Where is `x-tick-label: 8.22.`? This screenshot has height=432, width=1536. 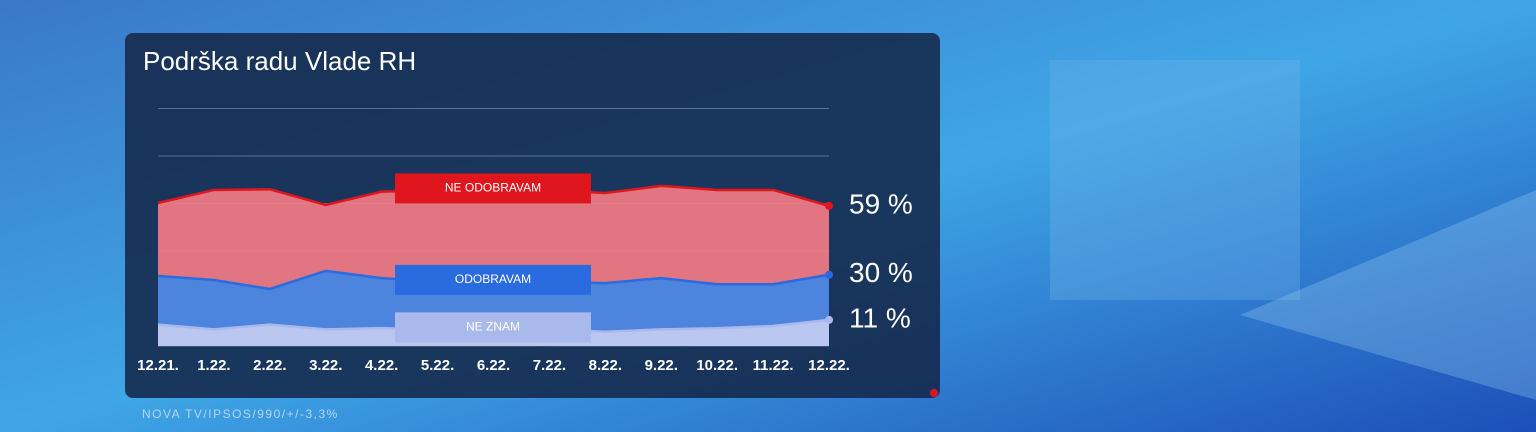
x-tick-label: 8.22. is located at coordinates (605, 365).